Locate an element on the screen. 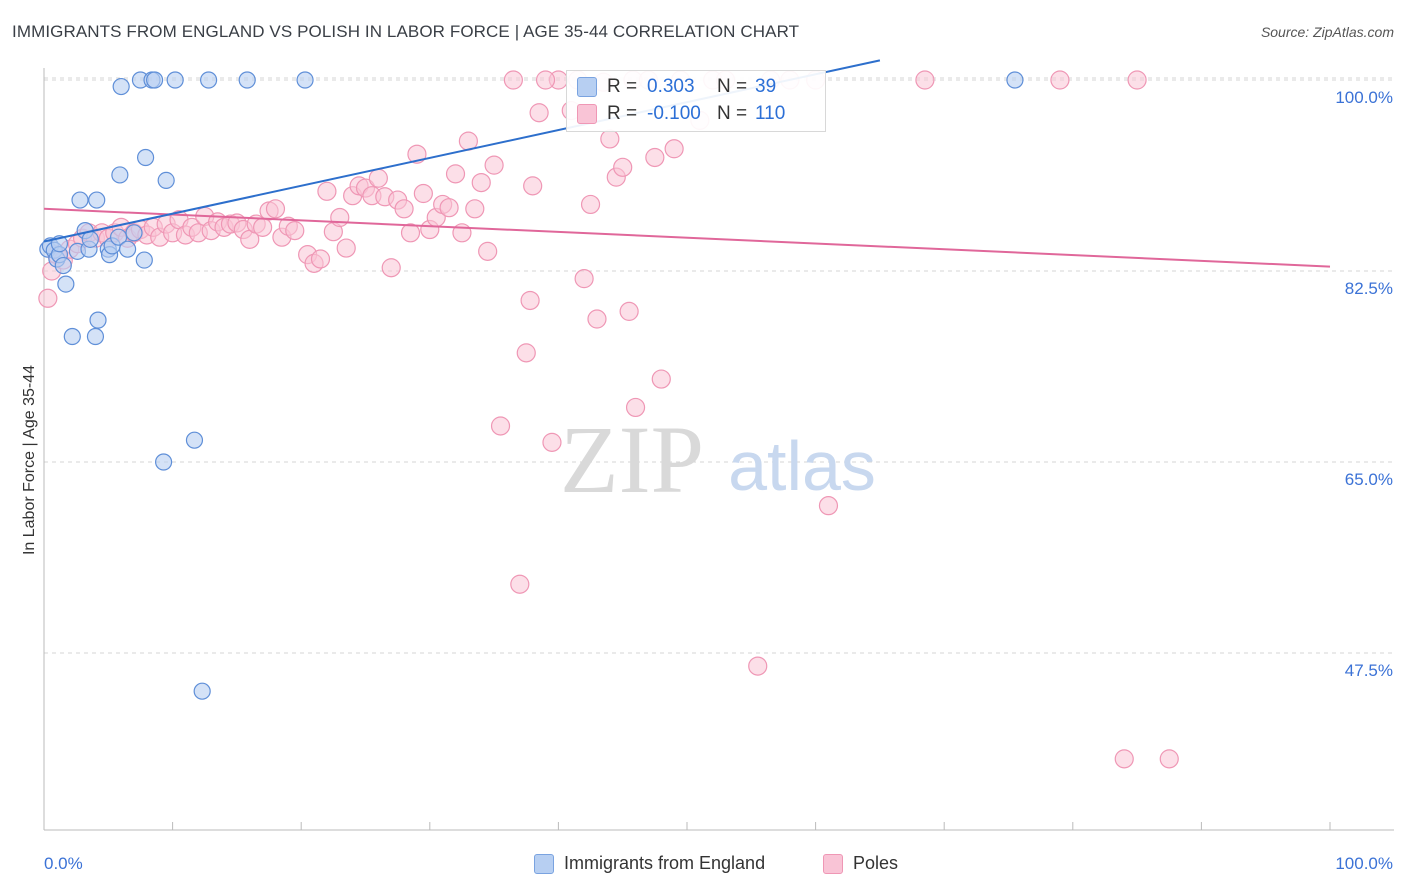 The width and height of the screenshot is (1406, 892). legend-item-immigrants: Immigrants from England is located at coordinates (649, 863).